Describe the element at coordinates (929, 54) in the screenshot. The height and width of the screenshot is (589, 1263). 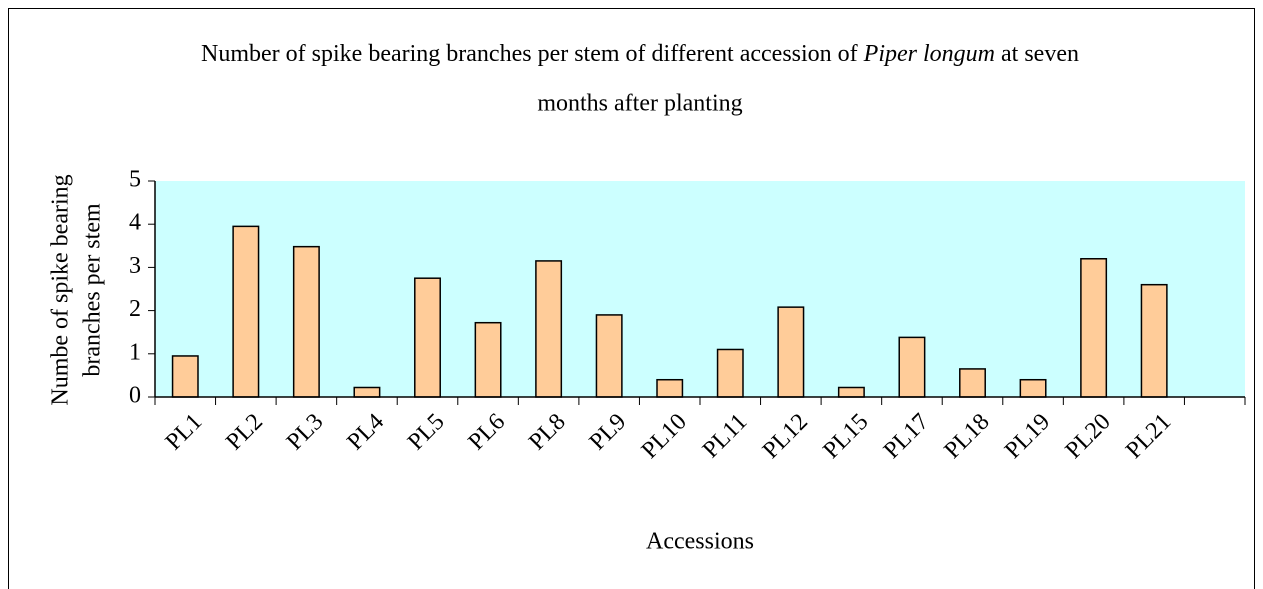
I see `title-part: Piper longum` at that location.